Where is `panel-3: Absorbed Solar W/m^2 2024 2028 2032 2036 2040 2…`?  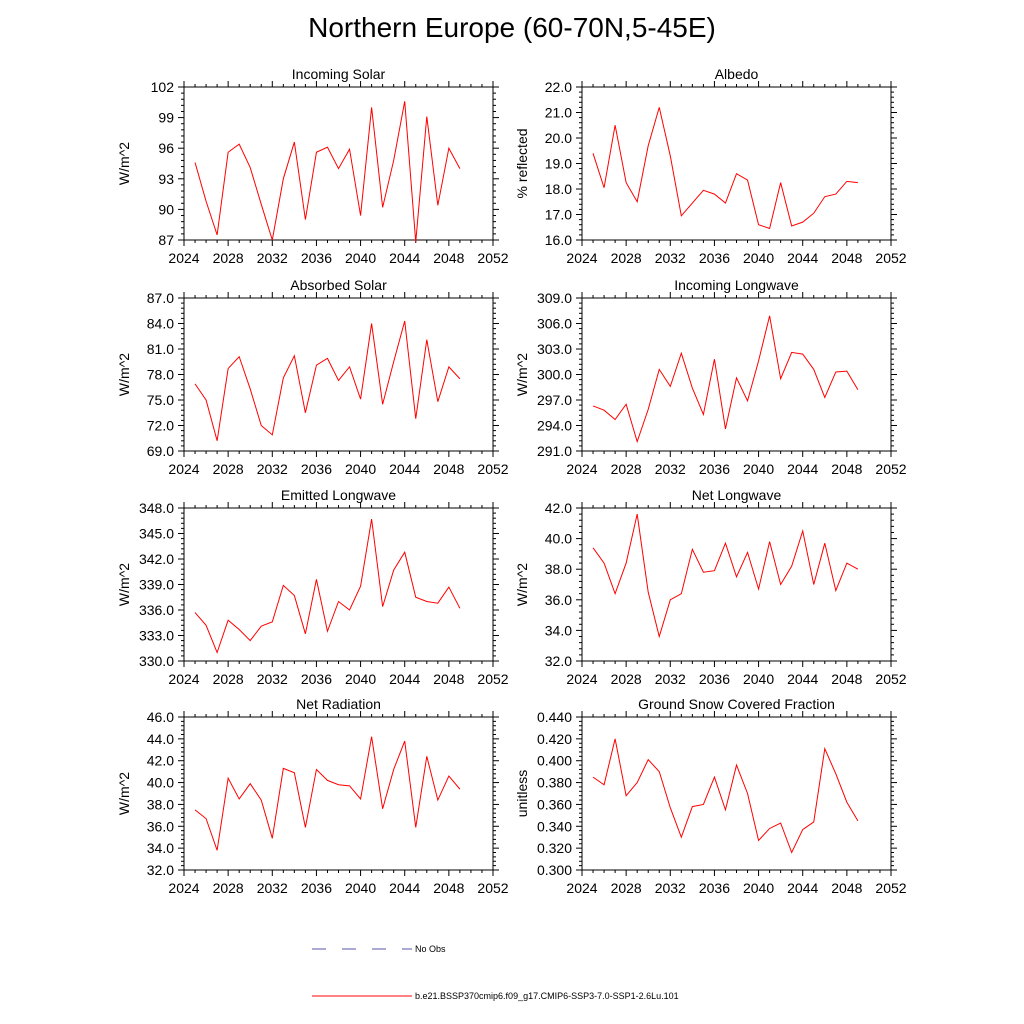
panel-3: Absorbed Solar W/m^2 2024 2028 2032 2036 2040 2… is located at coordinates (312, 377).